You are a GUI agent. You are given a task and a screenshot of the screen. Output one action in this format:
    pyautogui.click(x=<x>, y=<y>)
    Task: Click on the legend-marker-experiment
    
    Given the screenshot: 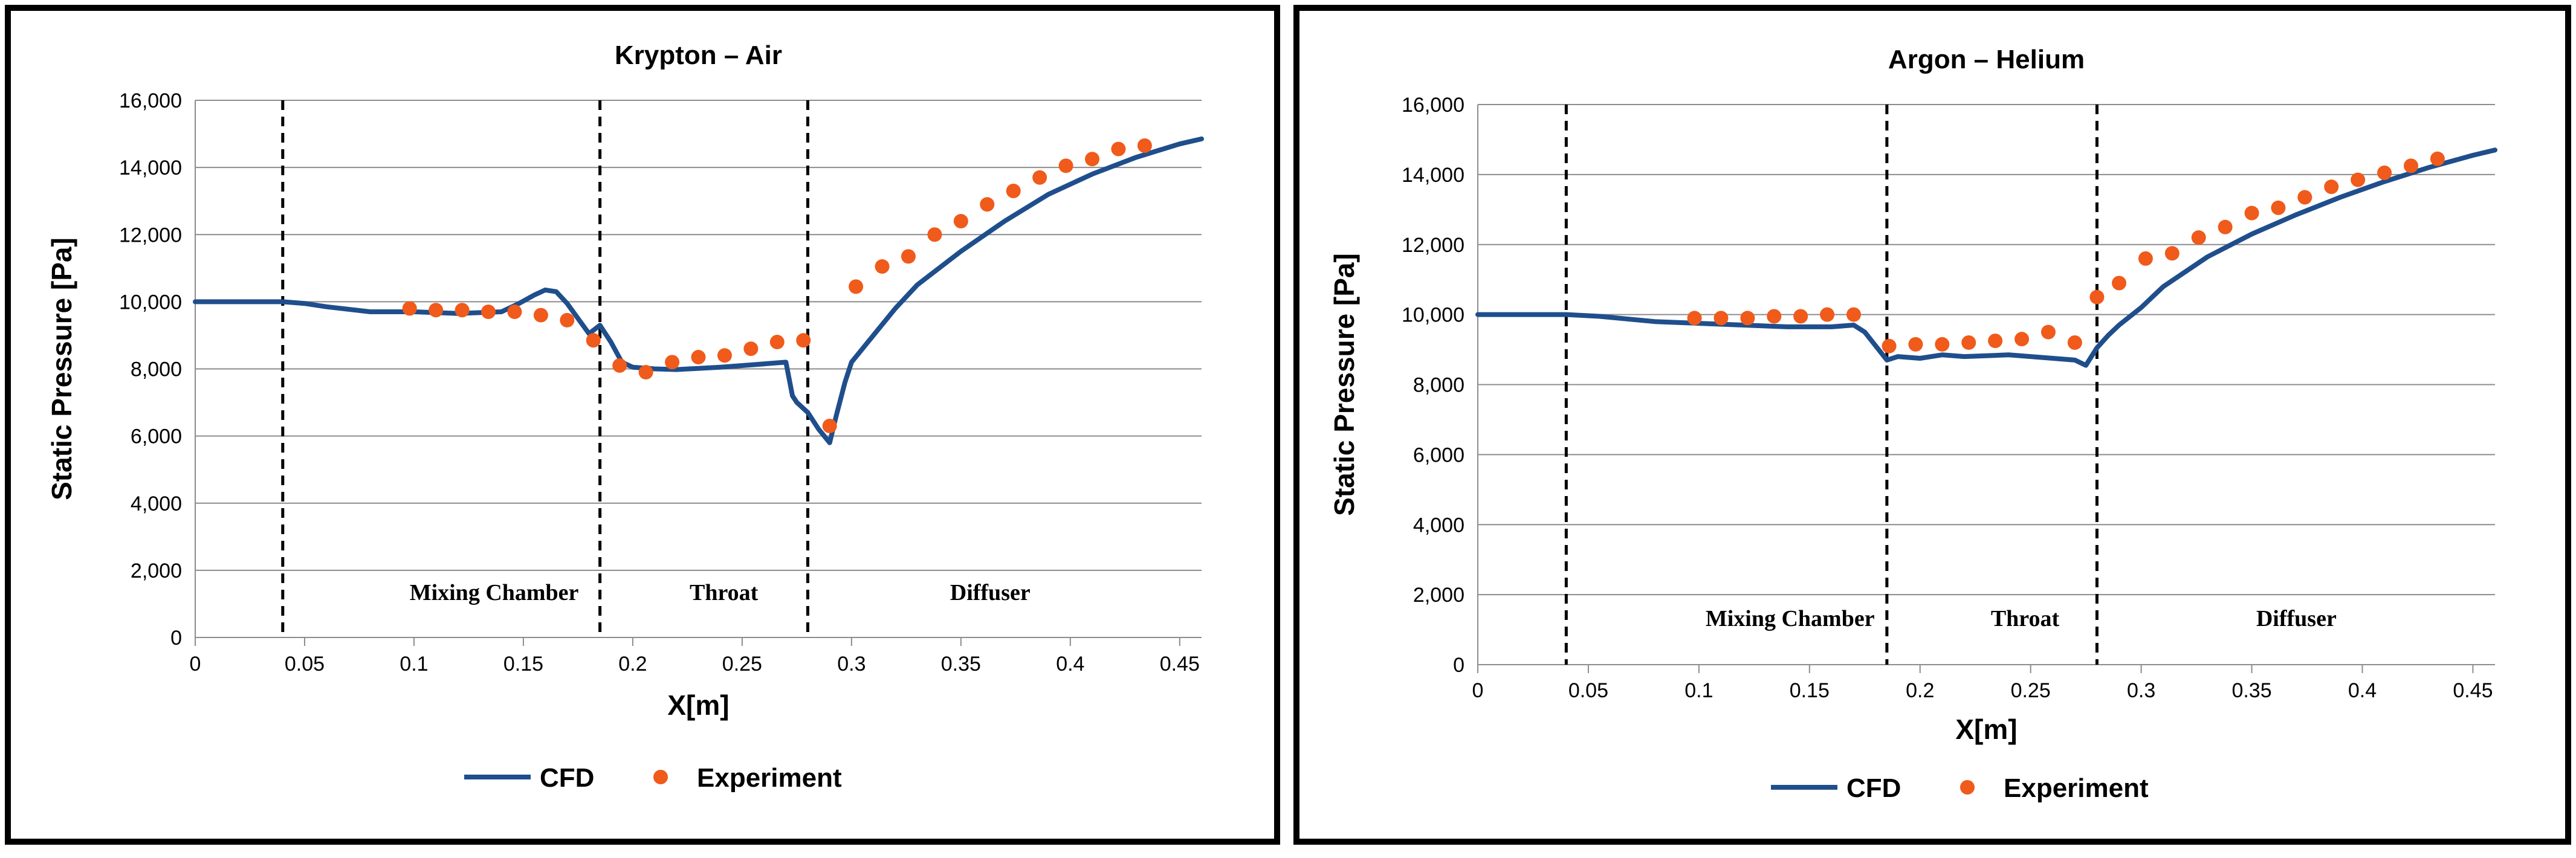 What is the action you would take?
    pyautogui.click(x=660, y=777)
    